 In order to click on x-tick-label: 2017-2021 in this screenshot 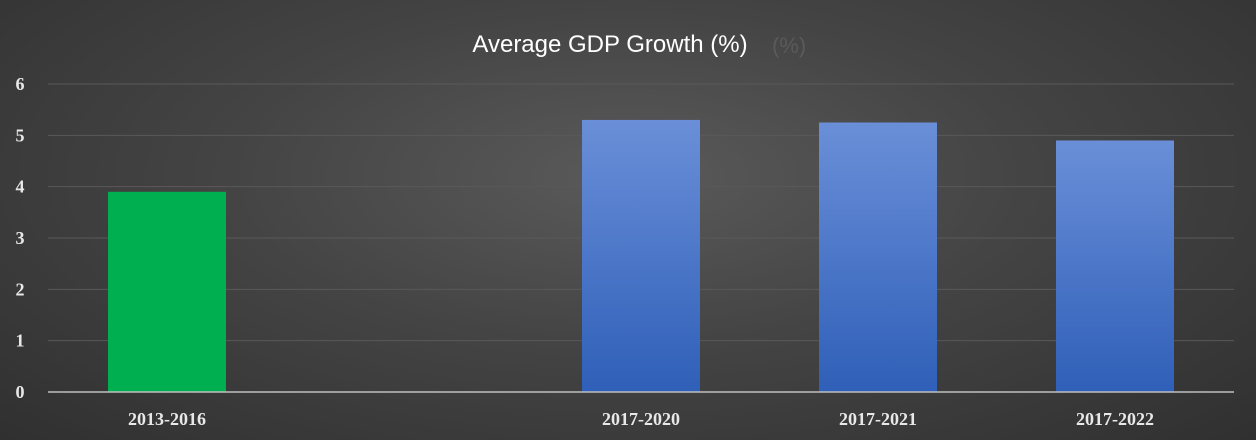, I will do `click(878, 419)`.